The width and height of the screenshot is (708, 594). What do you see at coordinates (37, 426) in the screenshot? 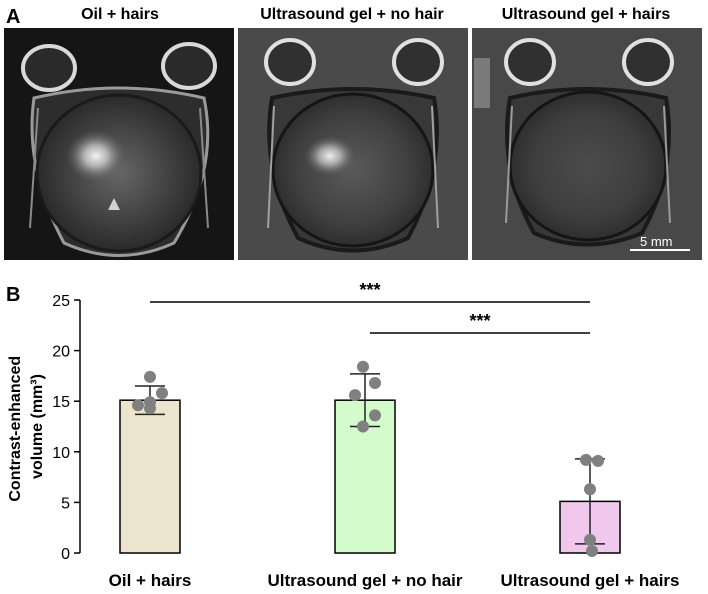
I see `y-axis-label-line2: volume (mm³)` at bounding box center [37, 426].